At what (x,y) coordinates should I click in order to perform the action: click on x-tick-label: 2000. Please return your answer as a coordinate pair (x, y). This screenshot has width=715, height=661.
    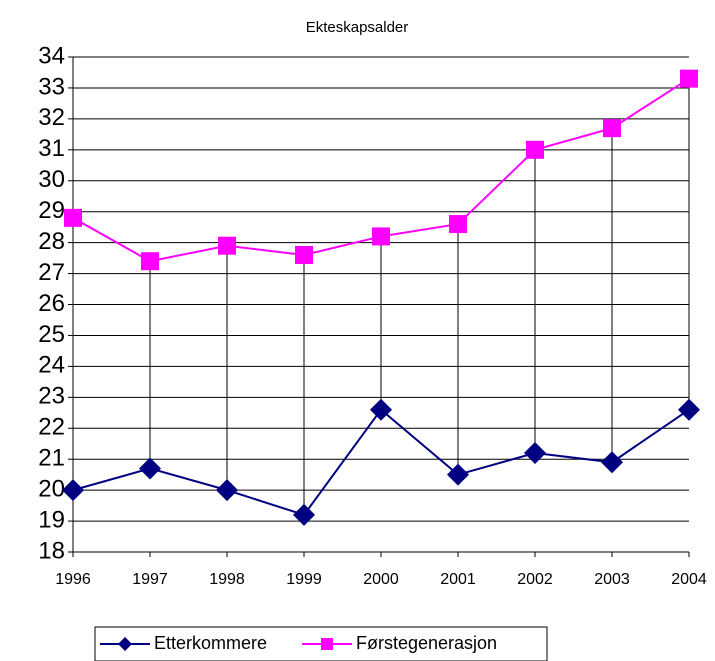
    Looking at the image, I should click on (381, 579).